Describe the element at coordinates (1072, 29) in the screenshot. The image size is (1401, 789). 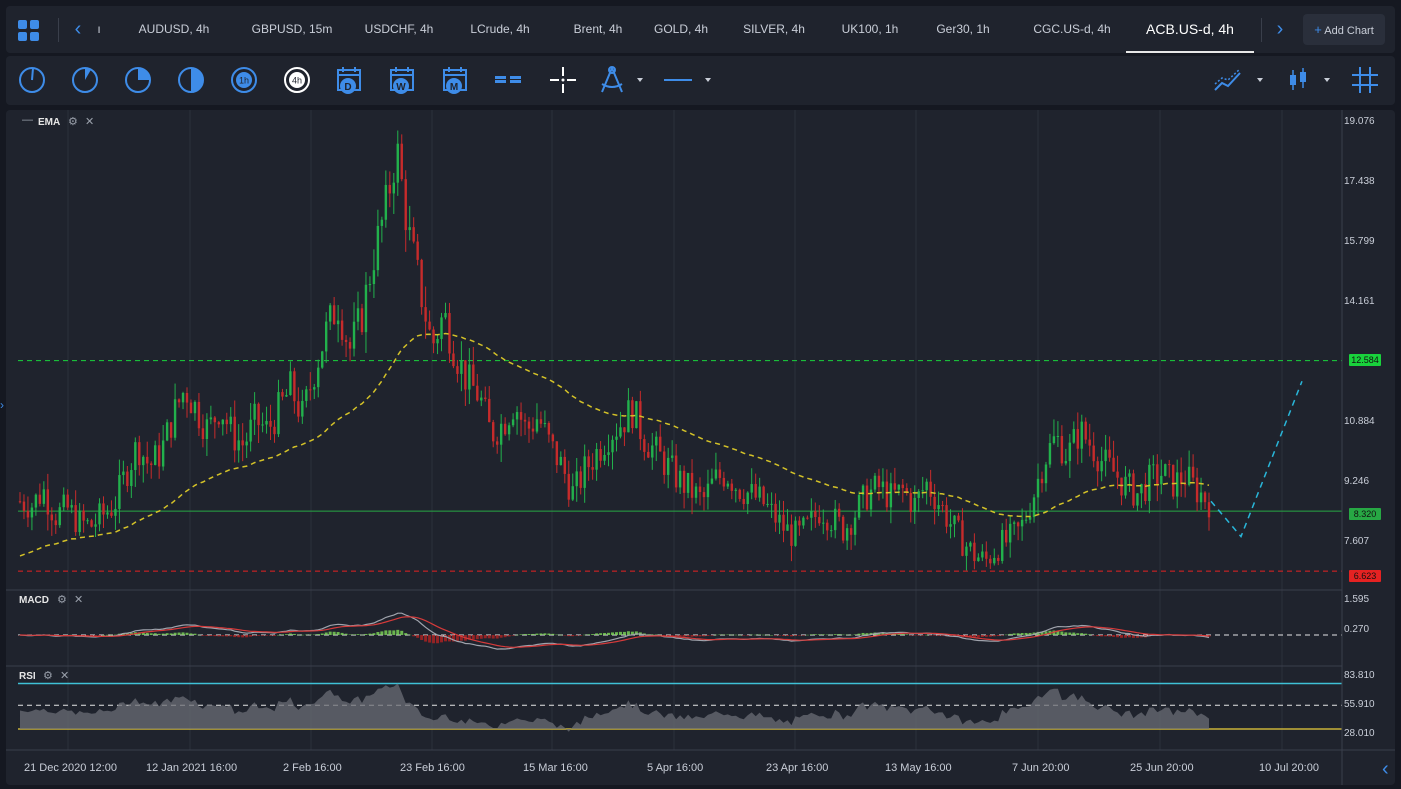
I see `tab-cgc-us-d-4h: CGC.US-d, 4h` at that location.